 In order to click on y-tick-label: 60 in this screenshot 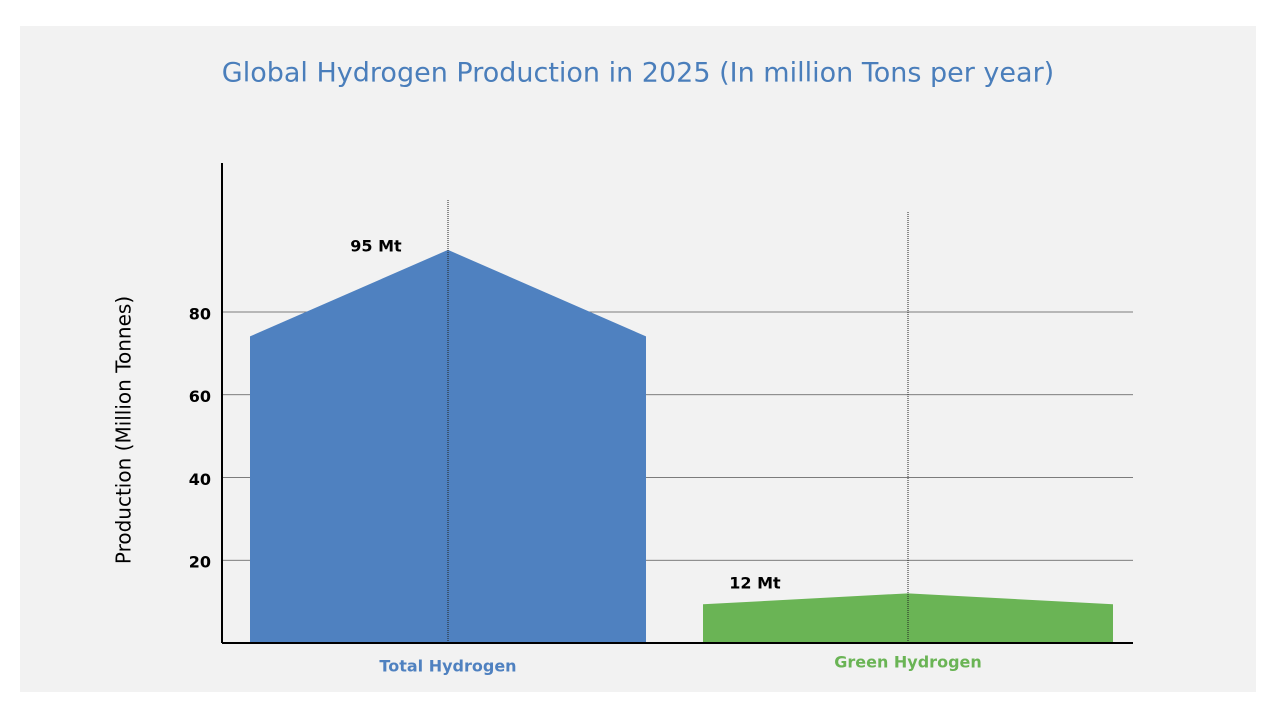, I will do `click(200, 396)`.